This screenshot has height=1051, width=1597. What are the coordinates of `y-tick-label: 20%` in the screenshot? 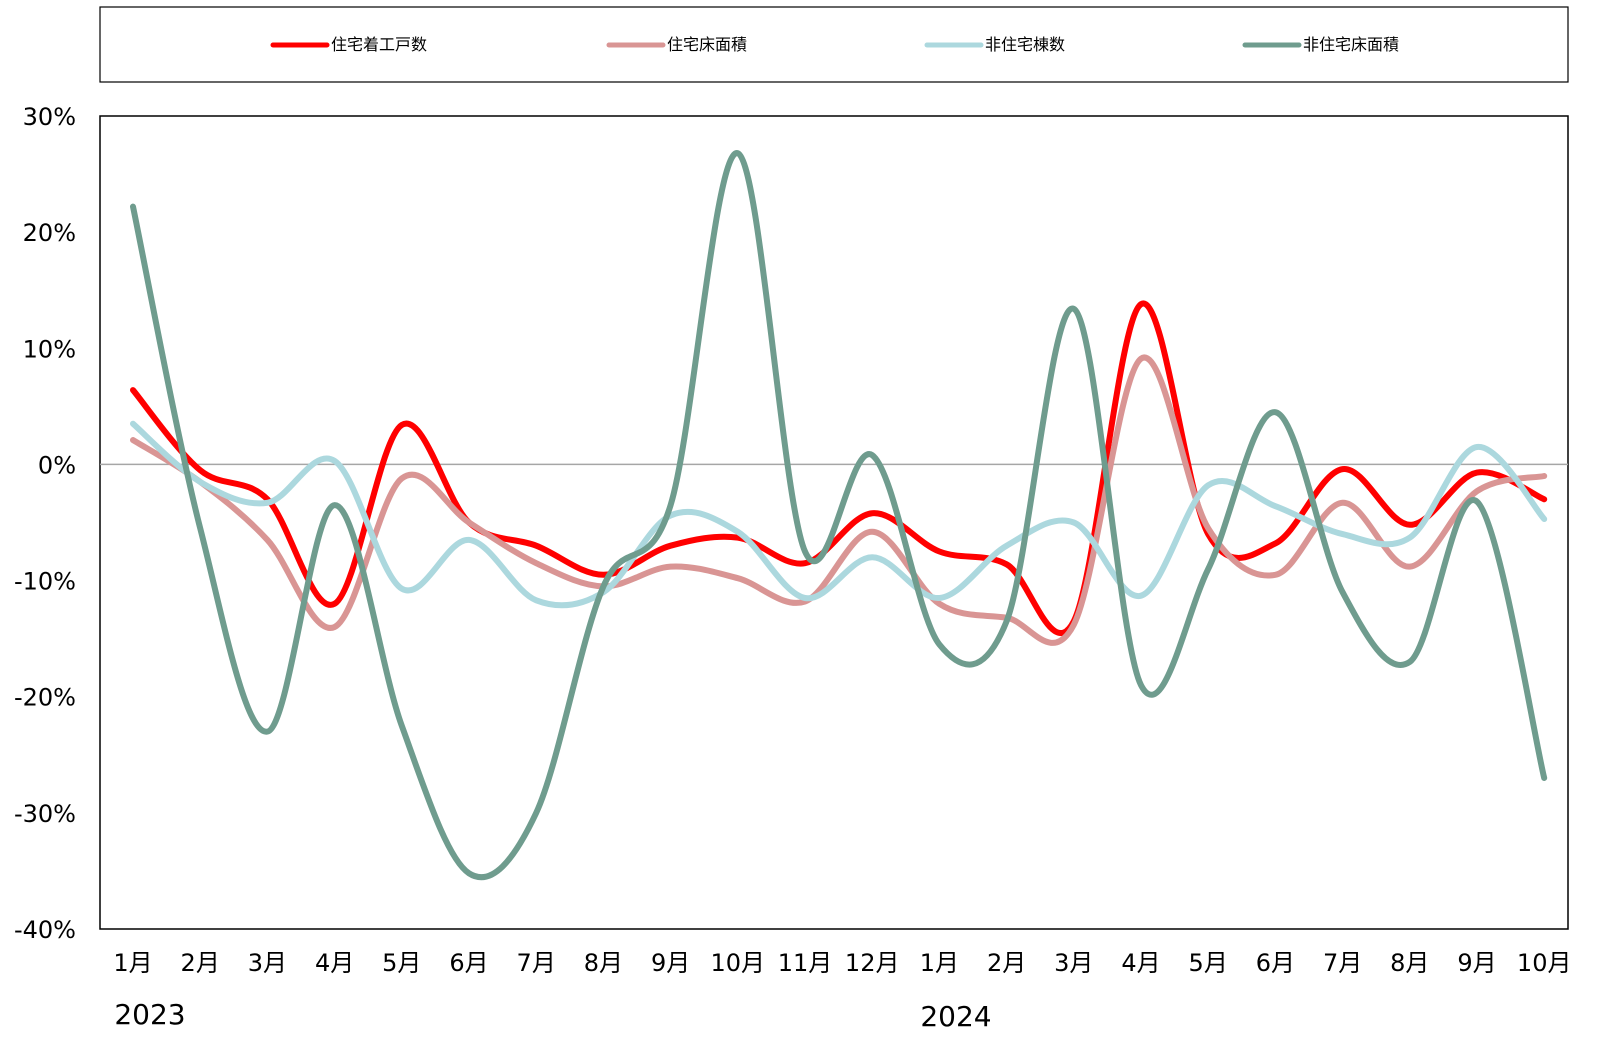 It's located at (49, 233).